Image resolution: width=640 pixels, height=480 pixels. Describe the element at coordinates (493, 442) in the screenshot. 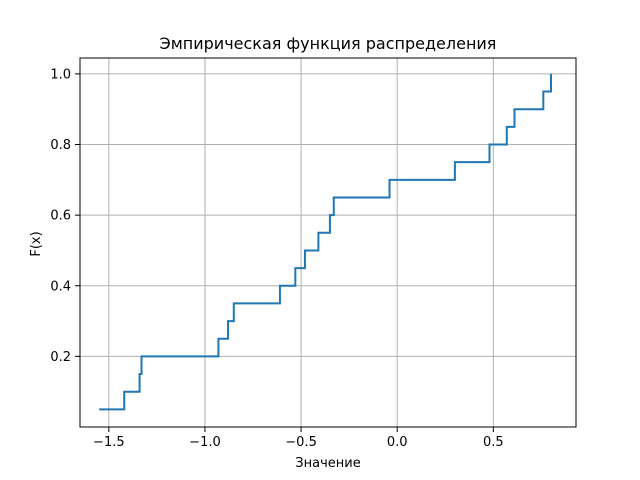

I see `x-tick-label: 0.5` at that location.